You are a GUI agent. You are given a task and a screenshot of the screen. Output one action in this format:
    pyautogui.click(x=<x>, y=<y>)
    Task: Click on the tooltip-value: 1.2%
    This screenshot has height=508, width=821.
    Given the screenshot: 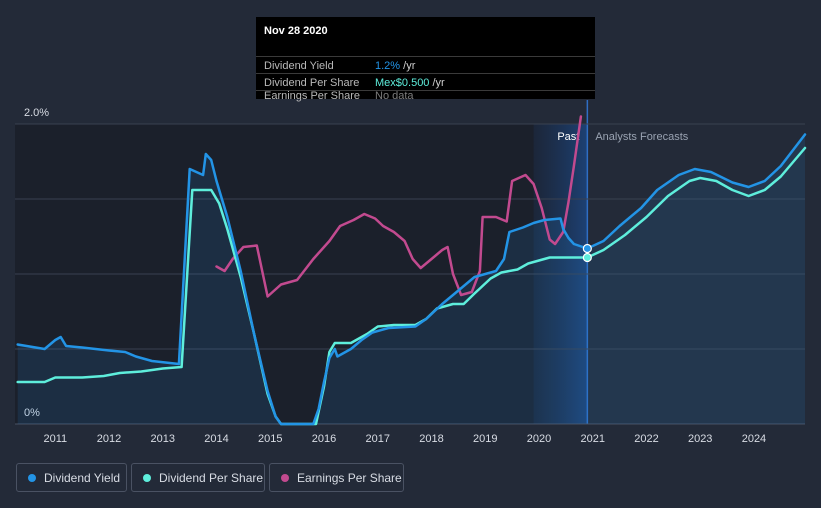 What is the action you would take?
    pyautogui.click(x=388, y=66)
    